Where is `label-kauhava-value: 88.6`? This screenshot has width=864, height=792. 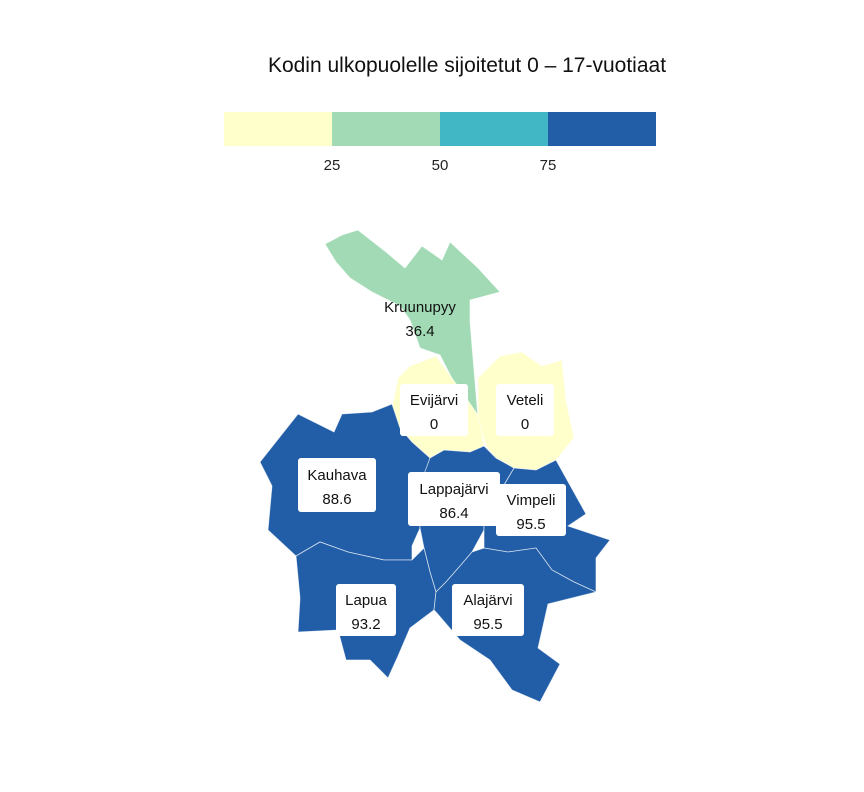
label-kauhava-value: 88.6 is located at coordinates (336, 499).